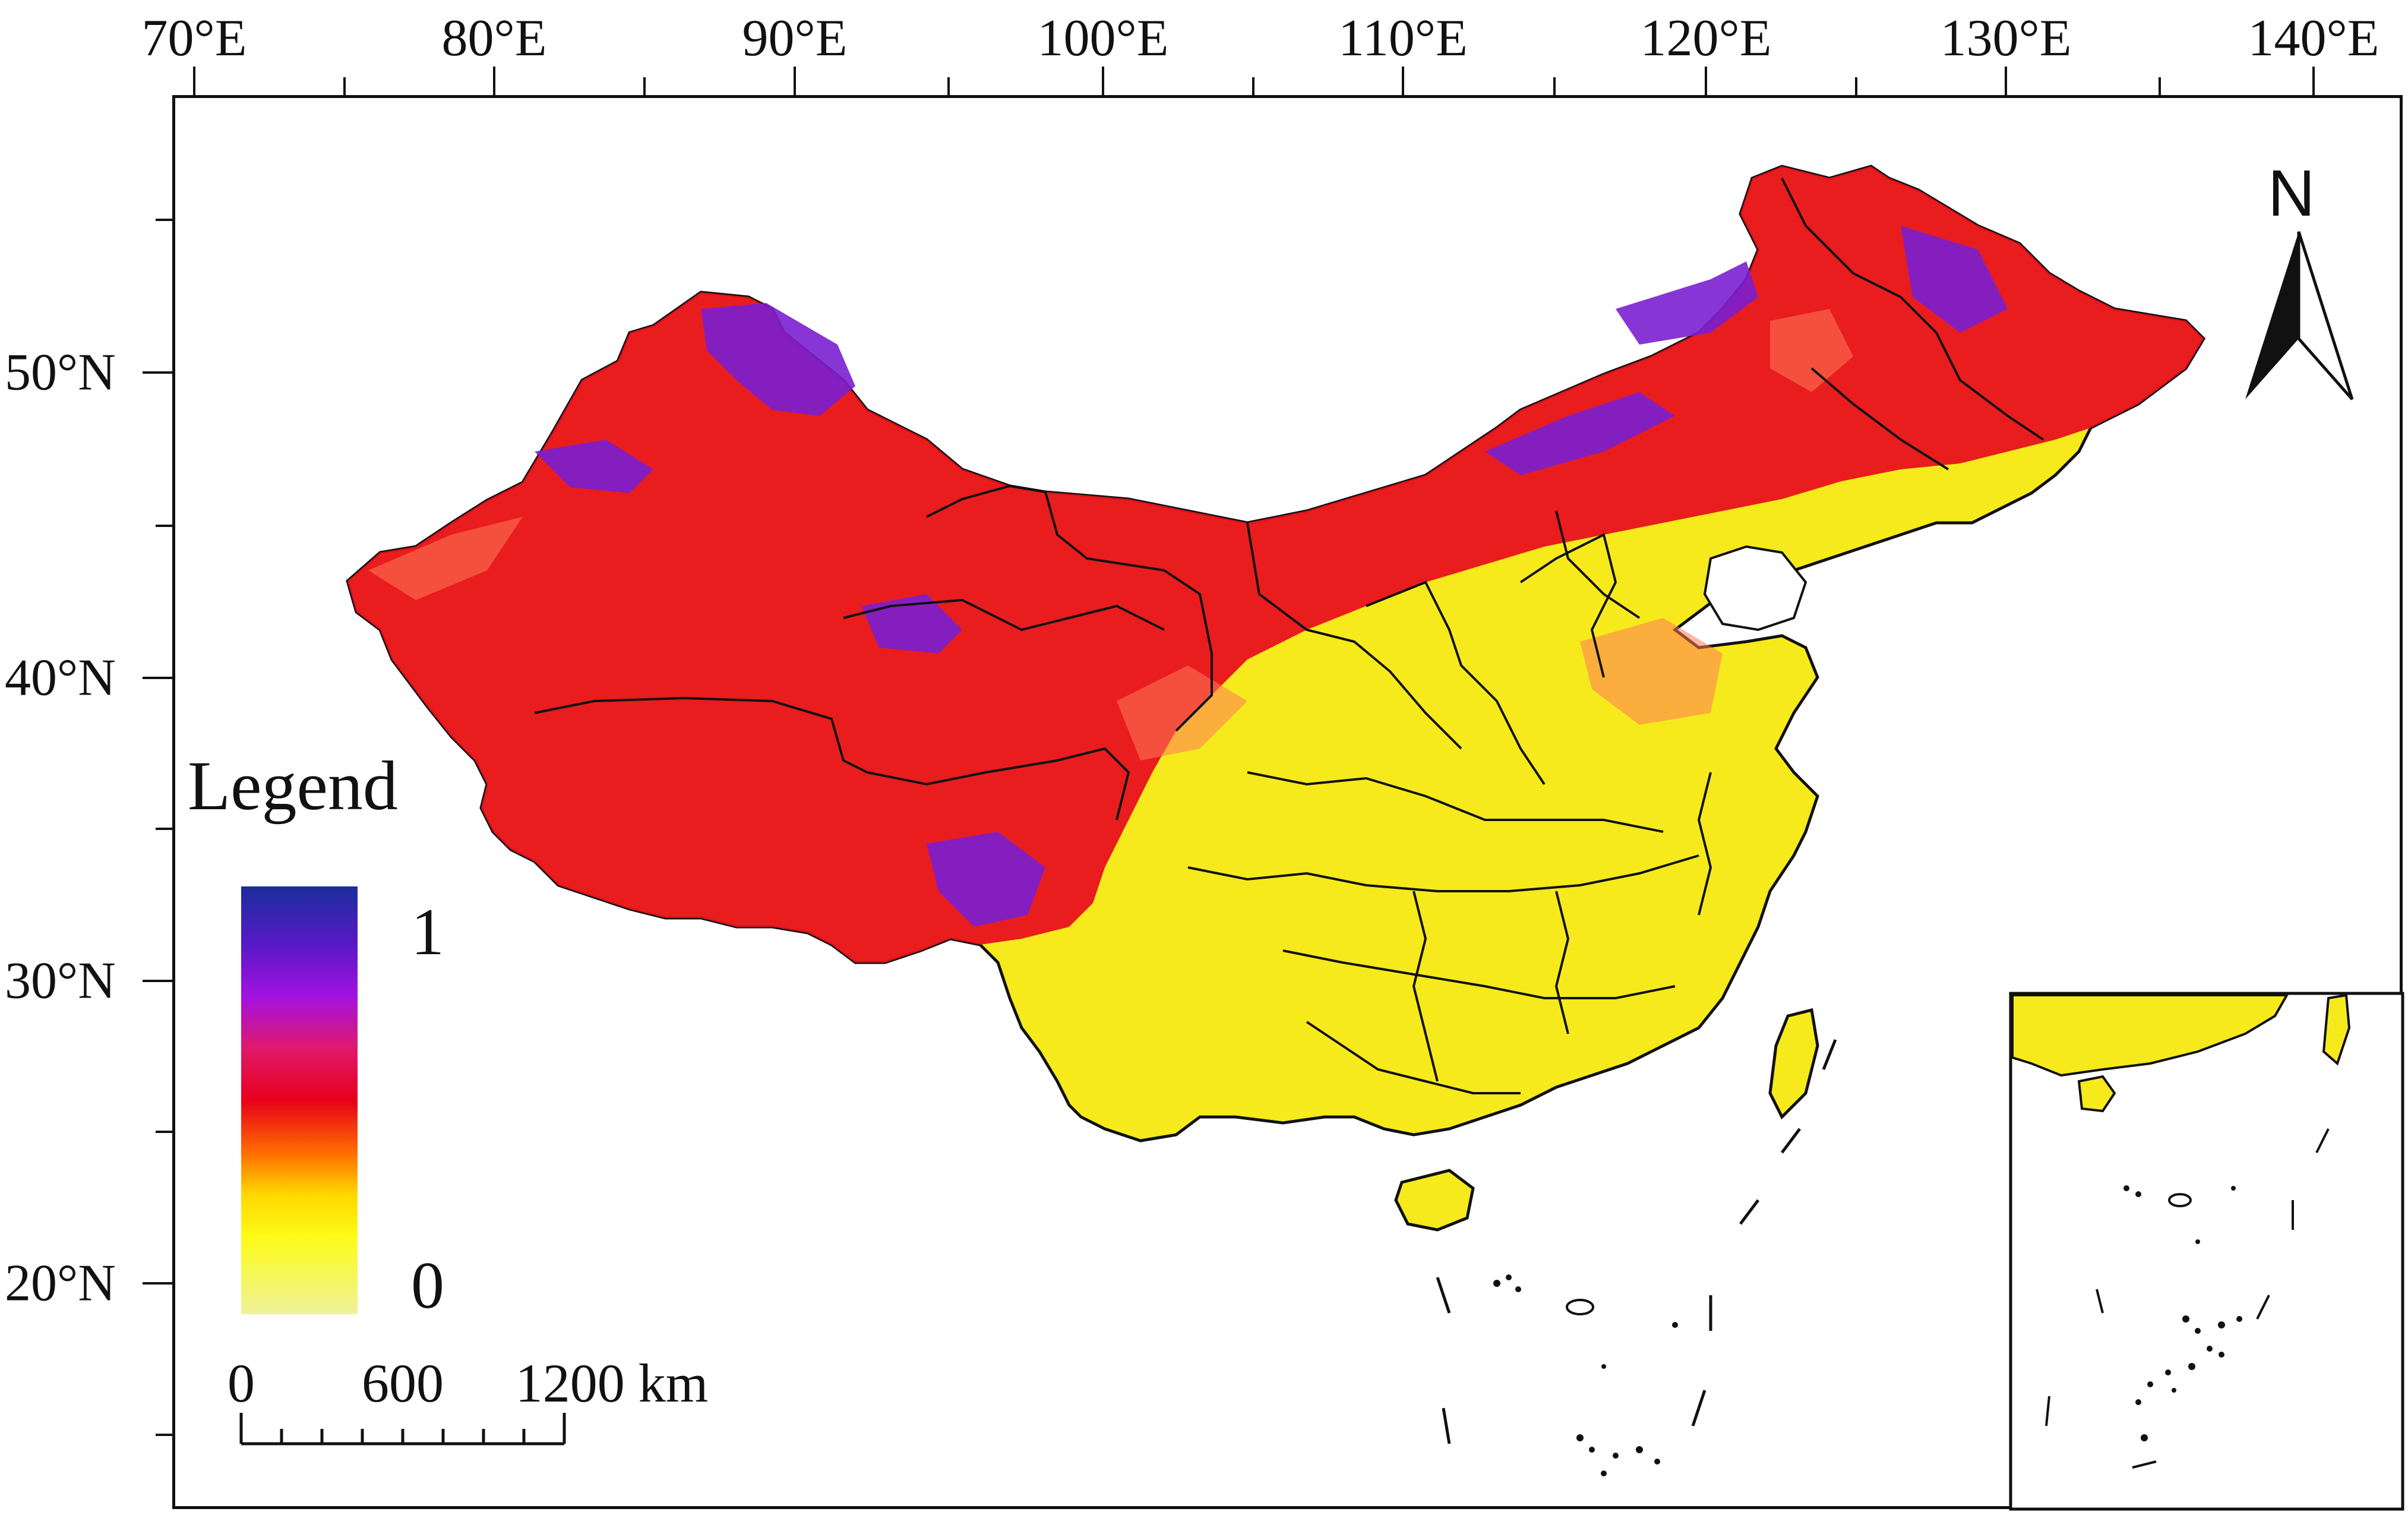 This screenshot has width=2408, height=1518. Describe the element at coordinates (61, 678) in the screenshot. I see `lat-label-40n: 40°N` at that location.